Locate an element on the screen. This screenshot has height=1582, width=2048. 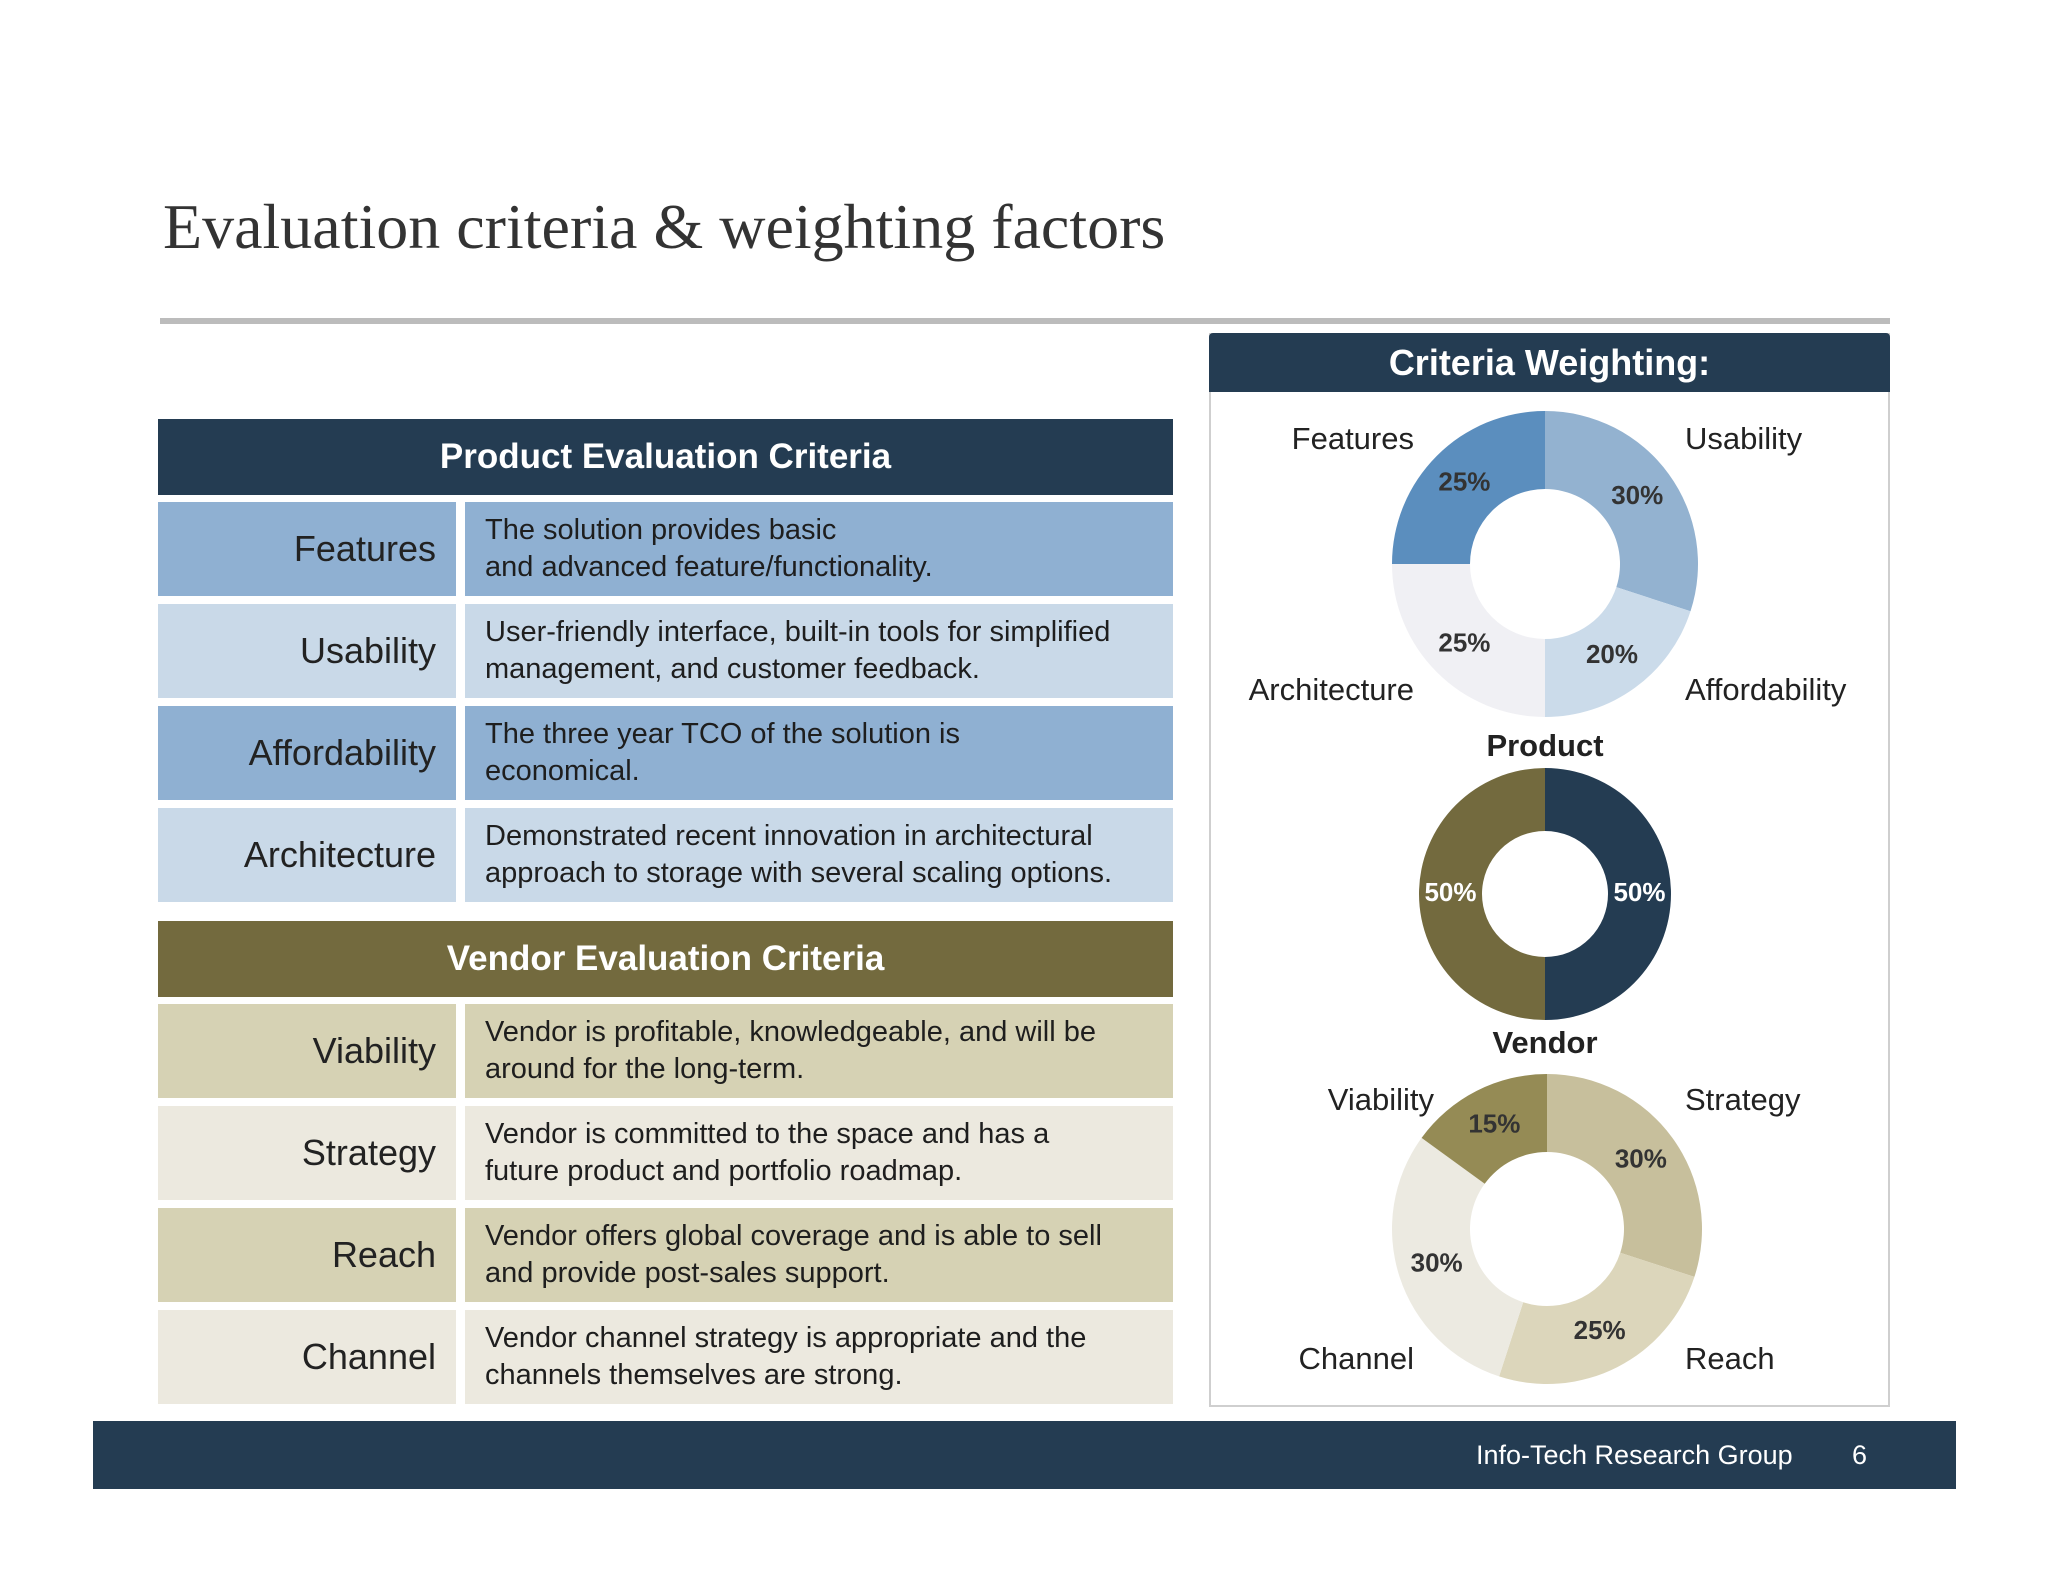
product-criteria-header: Product Evaluation Criteria is located at coordinates (665, 457).